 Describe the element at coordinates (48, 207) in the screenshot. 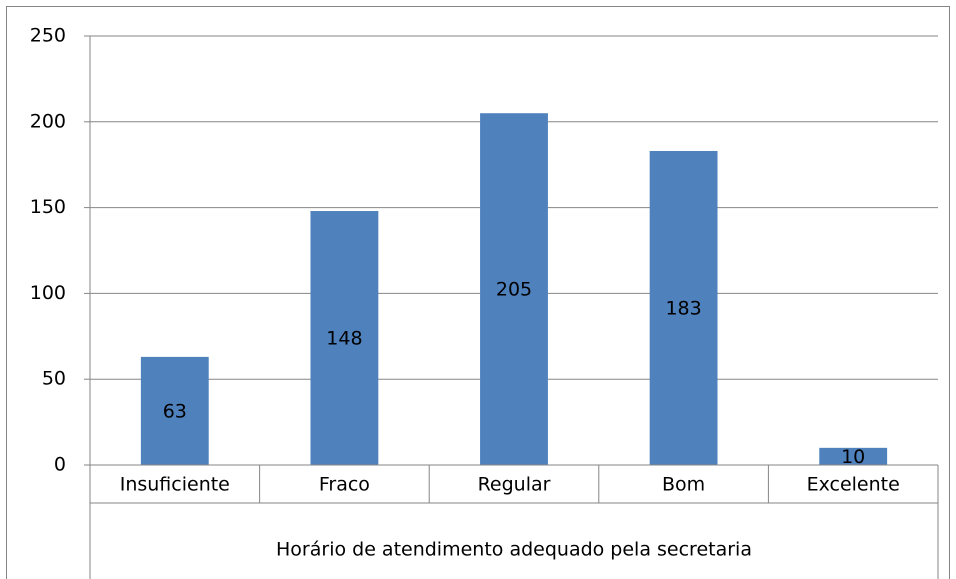

I see `y-tick-label: 150` at that location.